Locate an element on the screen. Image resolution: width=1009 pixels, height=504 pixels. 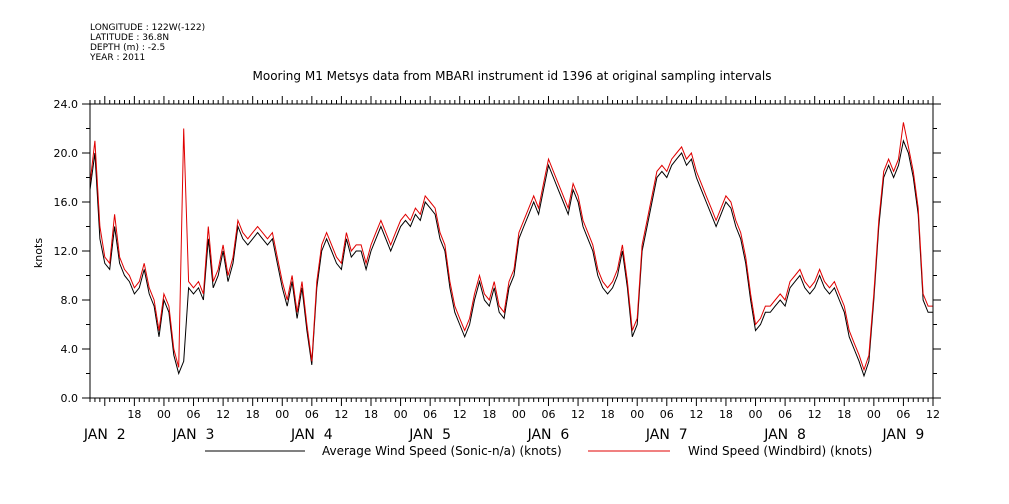
y-tick-label: 4.0 is located at coordinates (70, 349).